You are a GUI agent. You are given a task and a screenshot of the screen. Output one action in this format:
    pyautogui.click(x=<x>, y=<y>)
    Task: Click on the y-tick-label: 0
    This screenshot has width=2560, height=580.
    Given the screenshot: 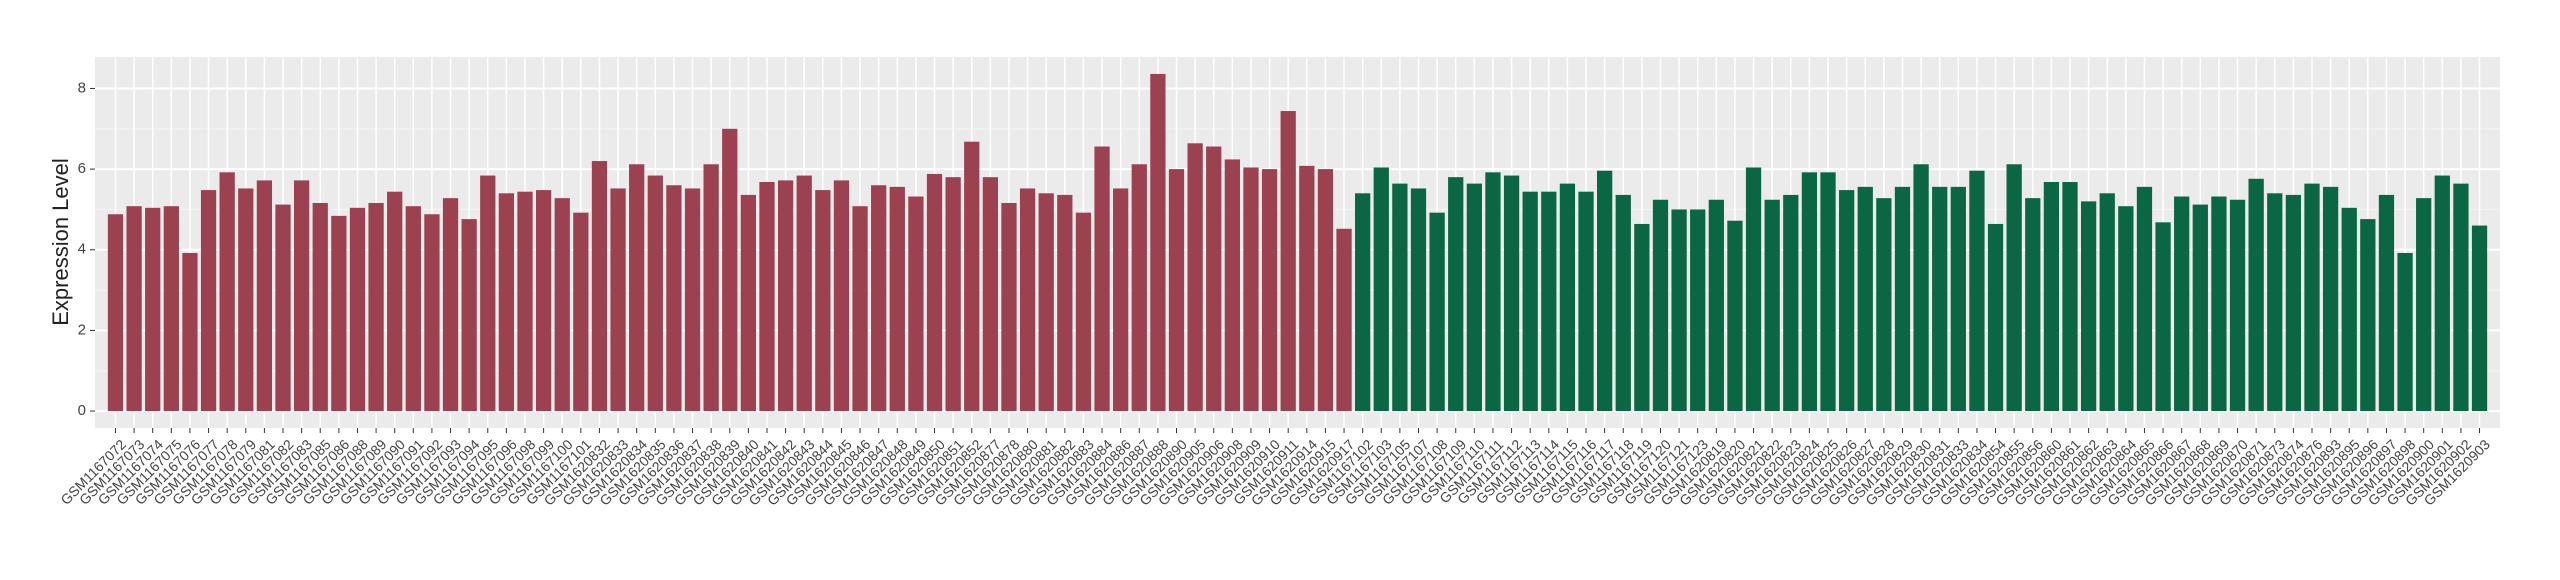 What is the action you would take?
    pyautogui.click(x=82, y=410)
    